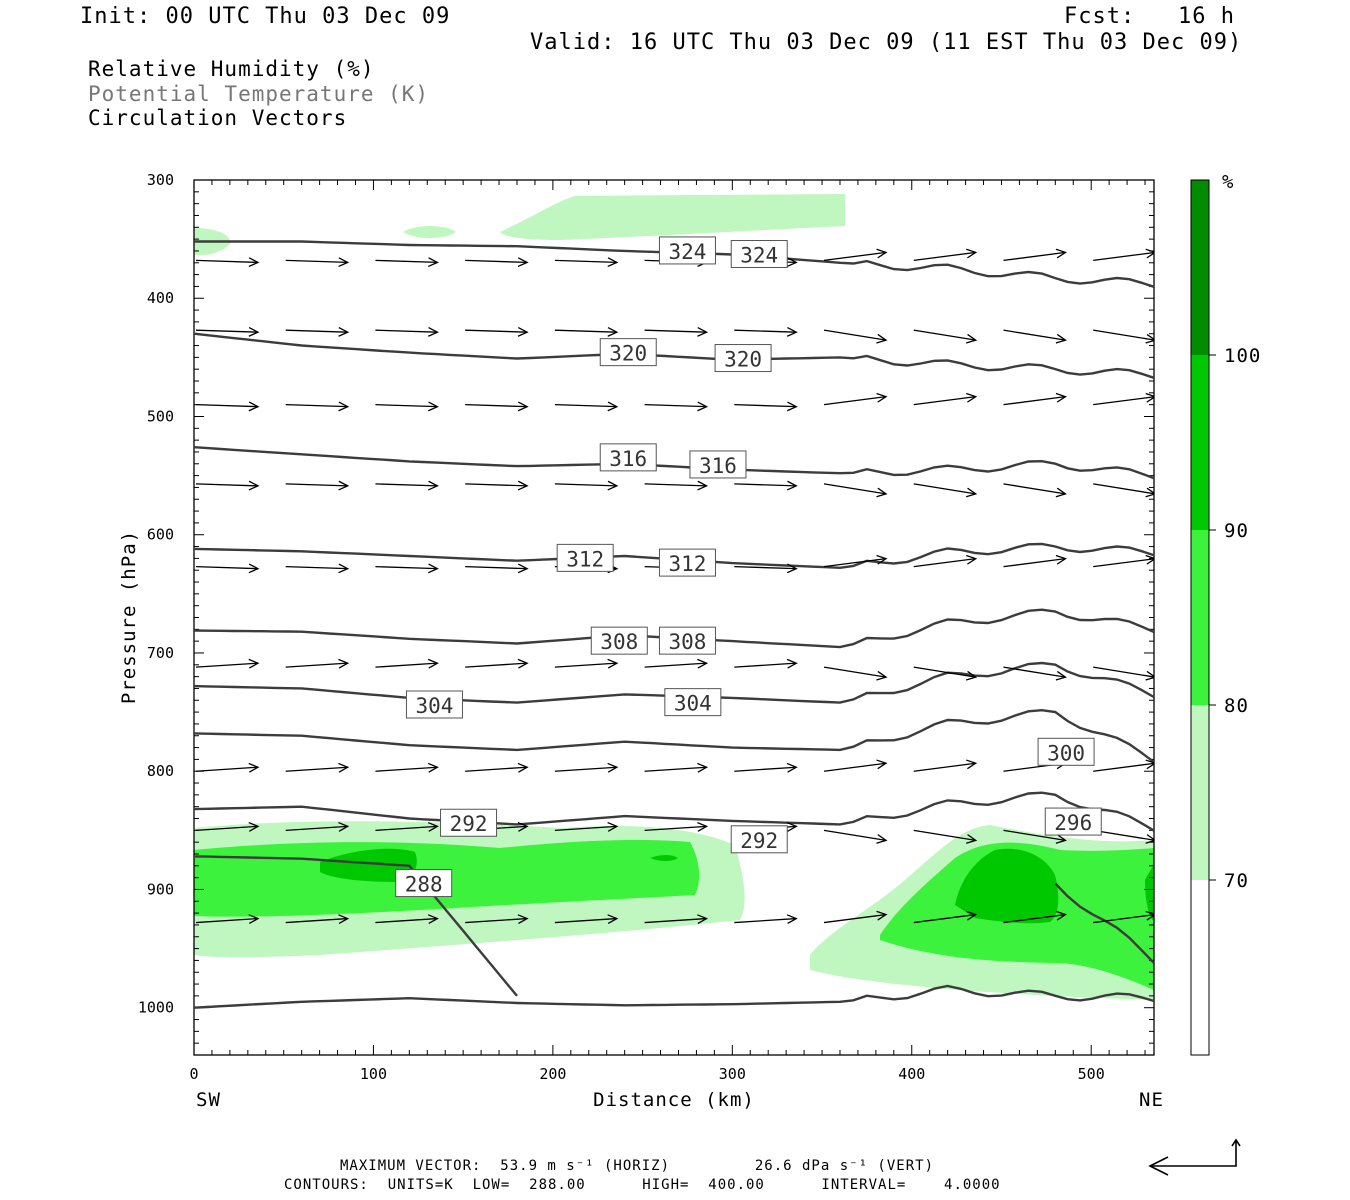 Image resolution: width=1350 pixels, height=1200 pixels. I want to click on x-tick-label: 100, so click(373, 1074).